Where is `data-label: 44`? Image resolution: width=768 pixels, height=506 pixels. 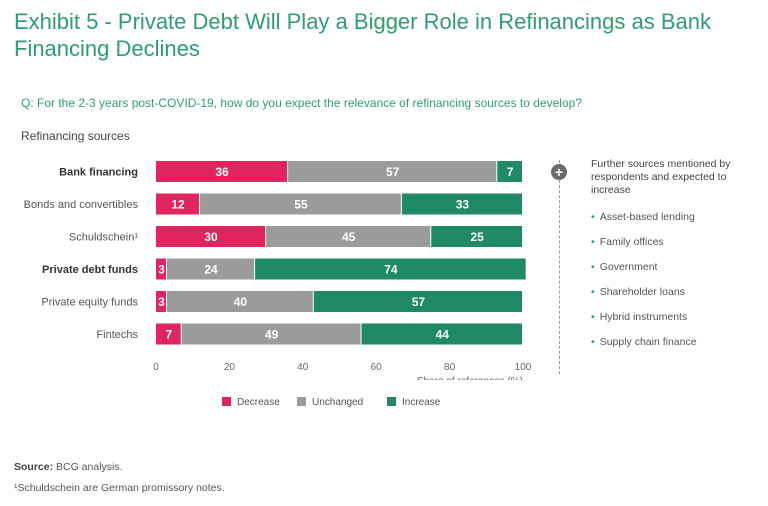 data-label: 44 is located at coordinates (443, 335).